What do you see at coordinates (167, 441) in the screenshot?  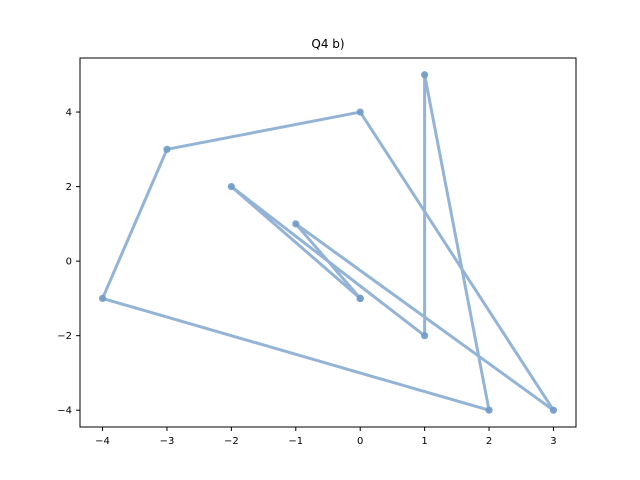 I see `x-tick-label: −3` at bounding box center [167, 441].